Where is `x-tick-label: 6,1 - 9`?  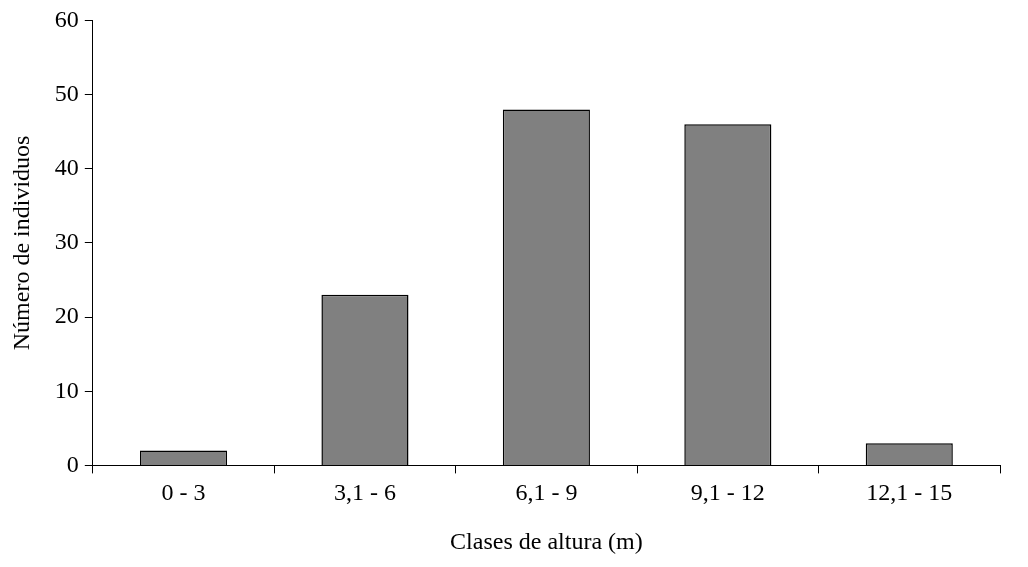
x-tick-label: 6,1 - 9 is located at coordinates (546, 492).